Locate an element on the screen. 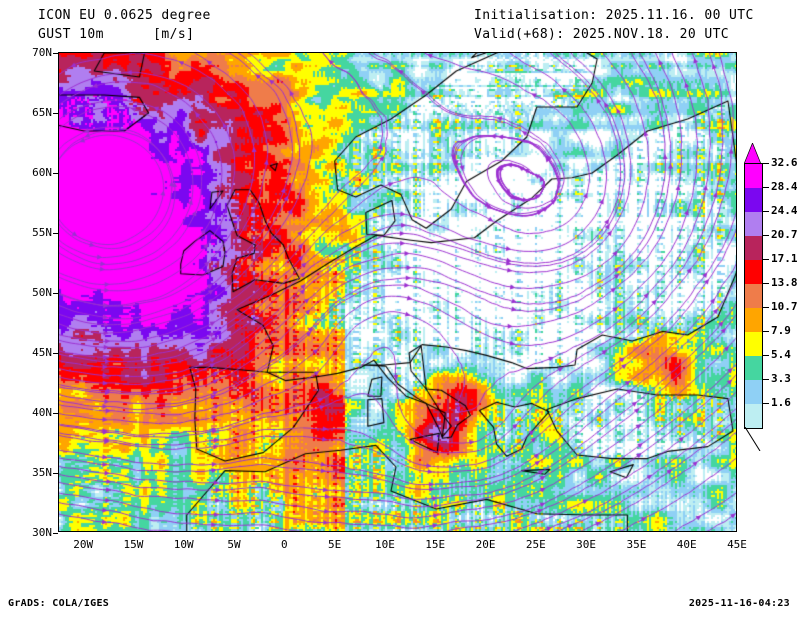  valid-time: Valid(+68): 2025.NOV.18. 20 UTC is located at coordinates (602, 34).